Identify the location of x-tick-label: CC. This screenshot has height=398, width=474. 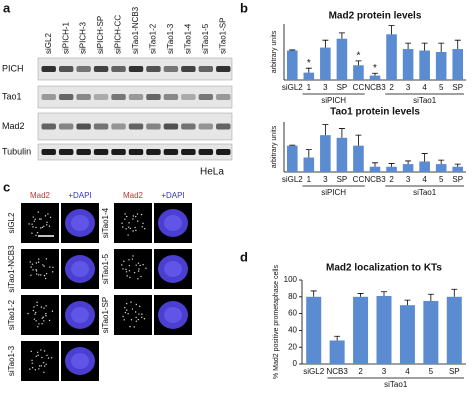
(359, 179).